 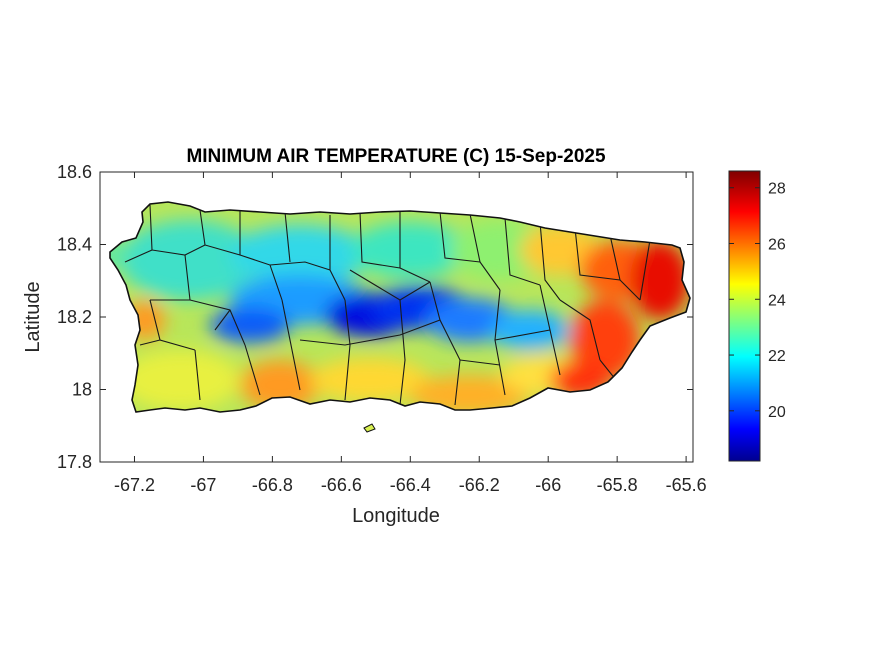 What do you see at coordinates (74, 245) in the screenshot?
I see `y-tick-label: 18.4` at bounding box center [74, 245].